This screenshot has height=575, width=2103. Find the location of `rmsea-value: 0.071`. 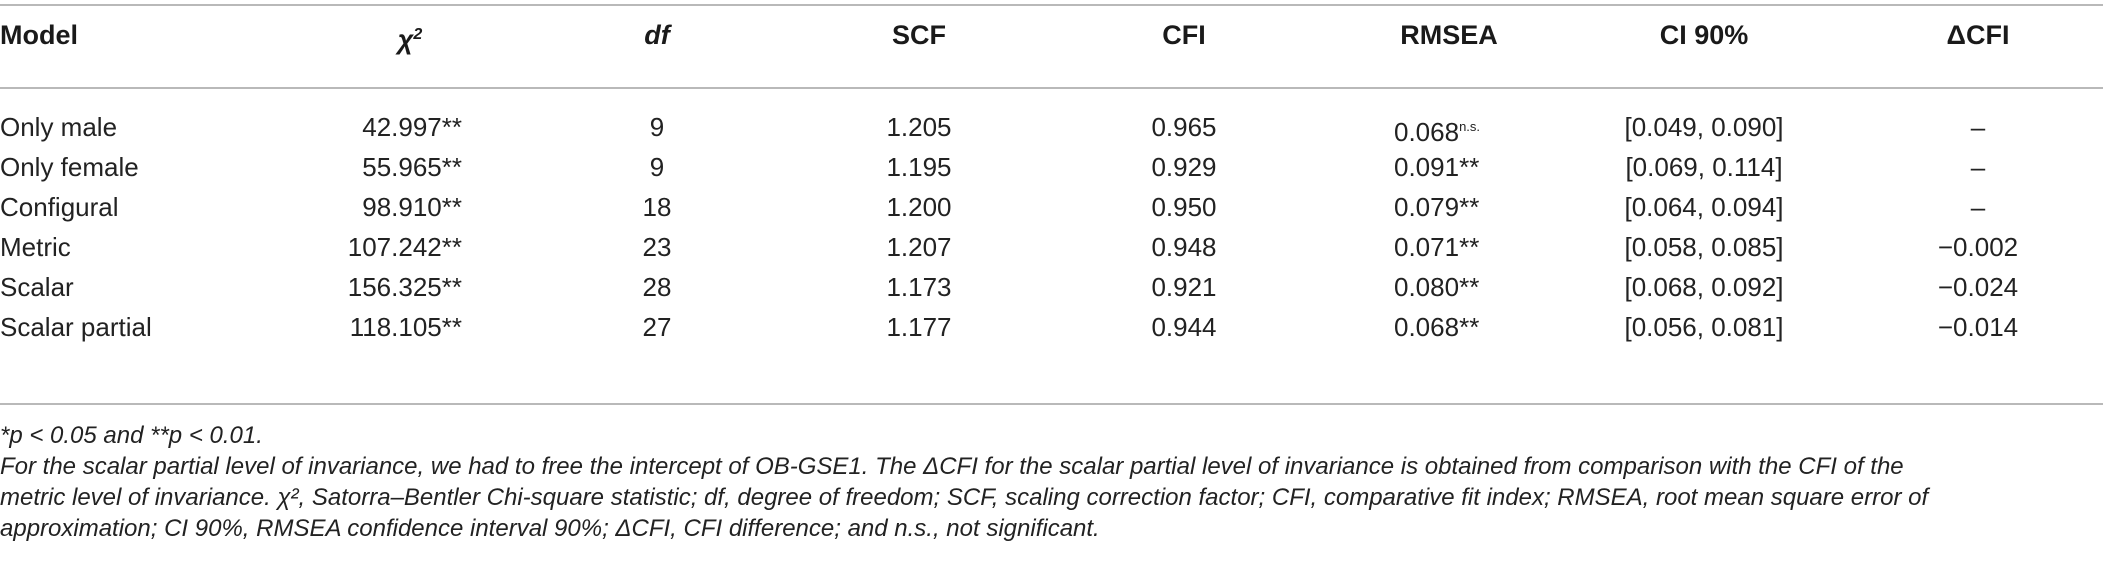

rmsea-value: 0.071 is located at coordinates (1427, 247).